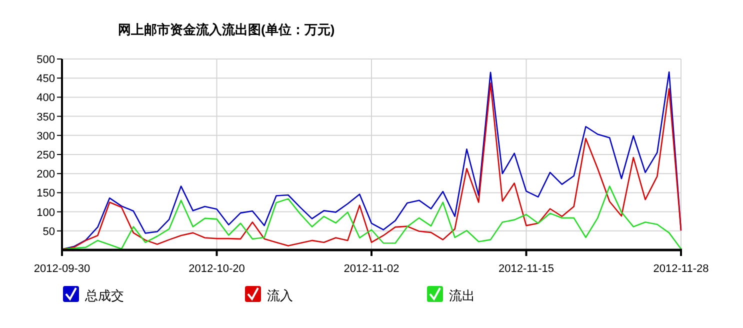 This screenshot has width=743, height=328. Describe the element at coordinates (526, 269) in the screenshot. I see `x-tick-label: 2012-11-15` at that location.